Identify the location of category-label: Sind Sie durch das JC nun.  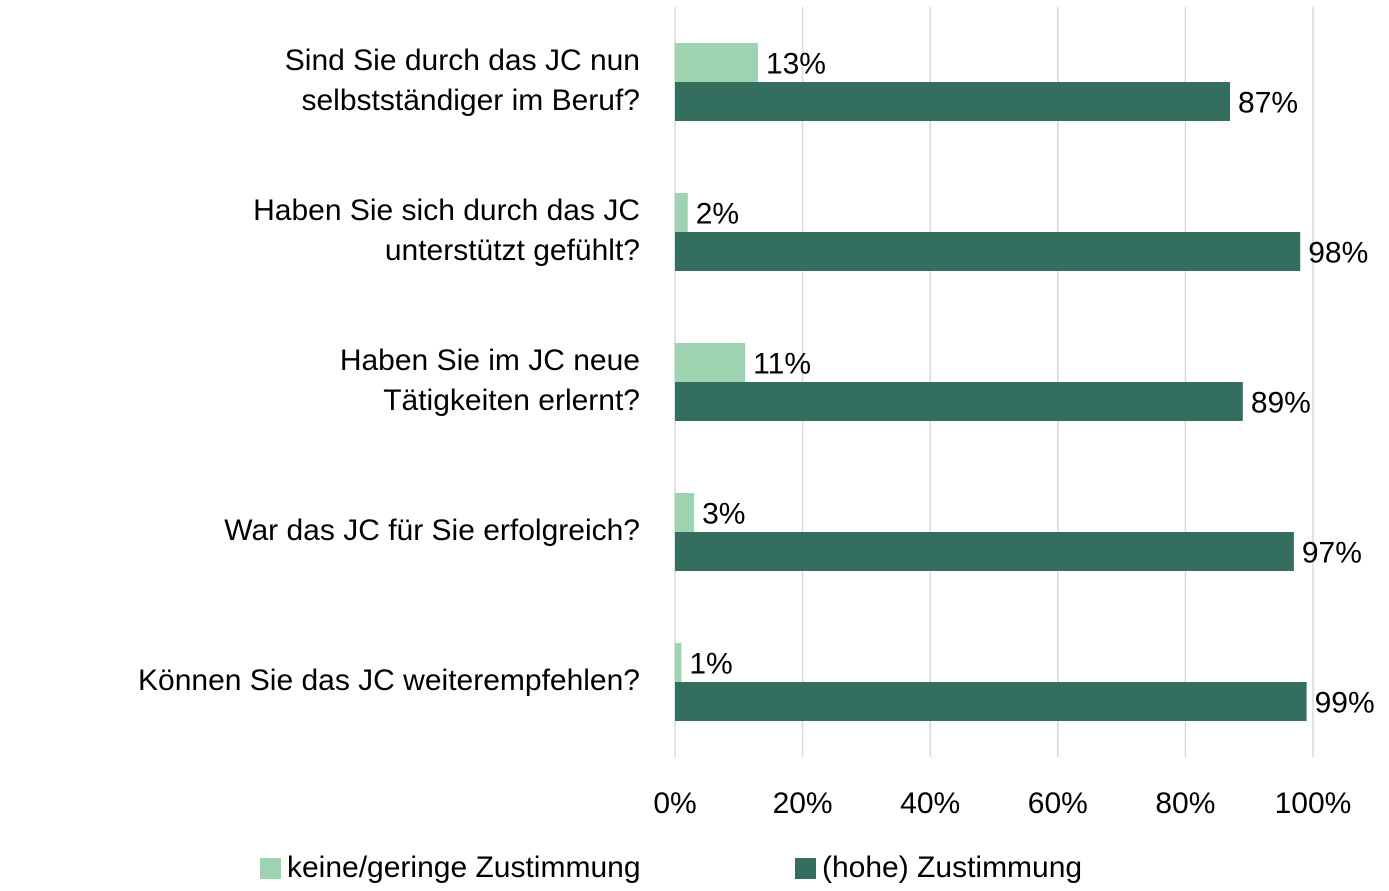
(462, 60).